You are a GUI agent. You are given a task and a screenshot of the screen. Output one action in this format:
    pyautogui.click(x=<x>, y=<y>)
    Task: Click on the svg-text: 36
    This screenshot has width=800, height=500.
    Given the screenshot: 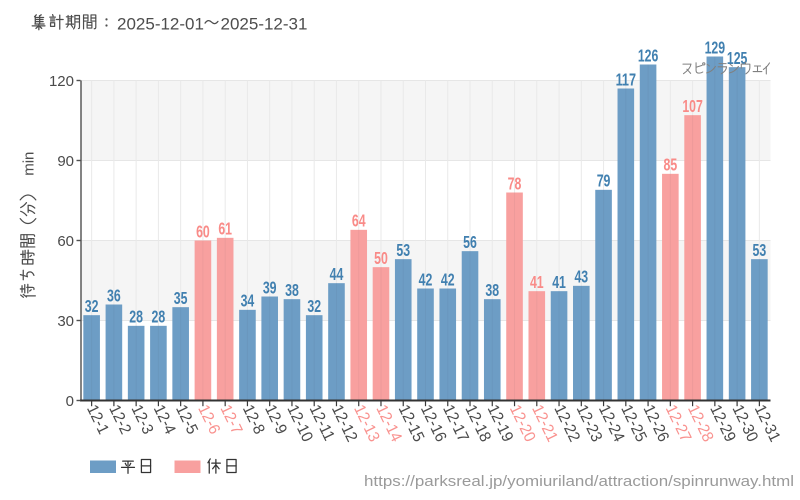 What is the action you would take?
    pyautogui.click(x=114, y=295)
    